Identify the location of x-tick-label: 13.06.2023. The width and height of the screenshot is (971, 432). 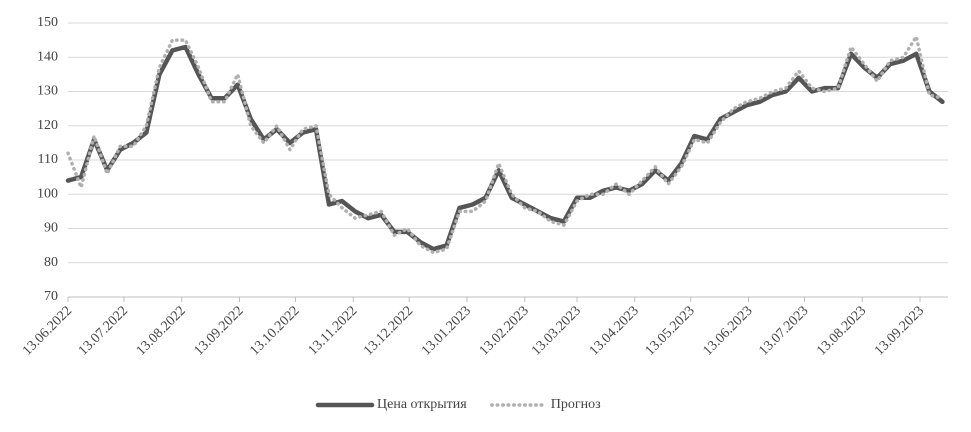
(727, 330).